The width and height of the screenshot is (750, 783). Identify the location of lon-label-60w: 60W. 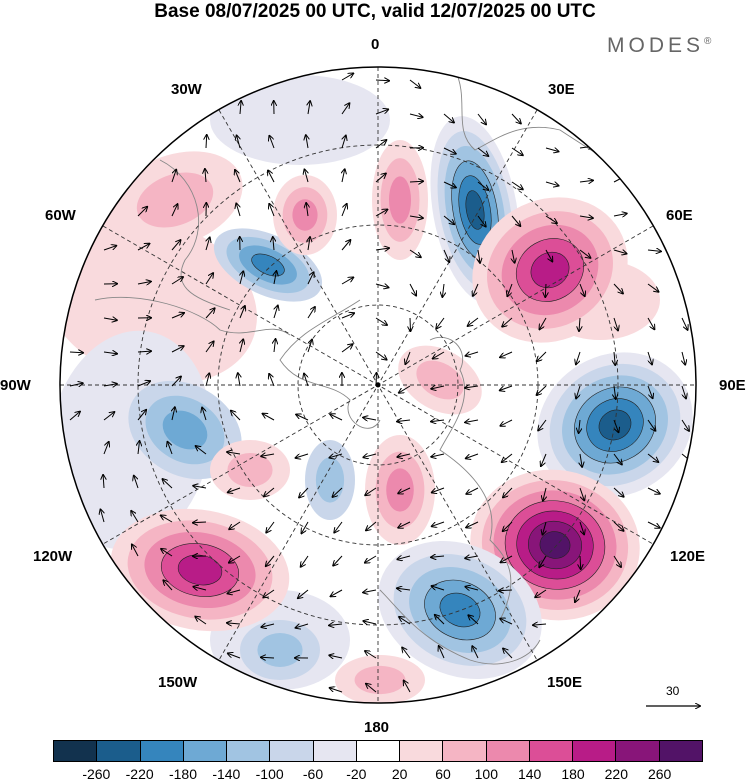
(60, 215).